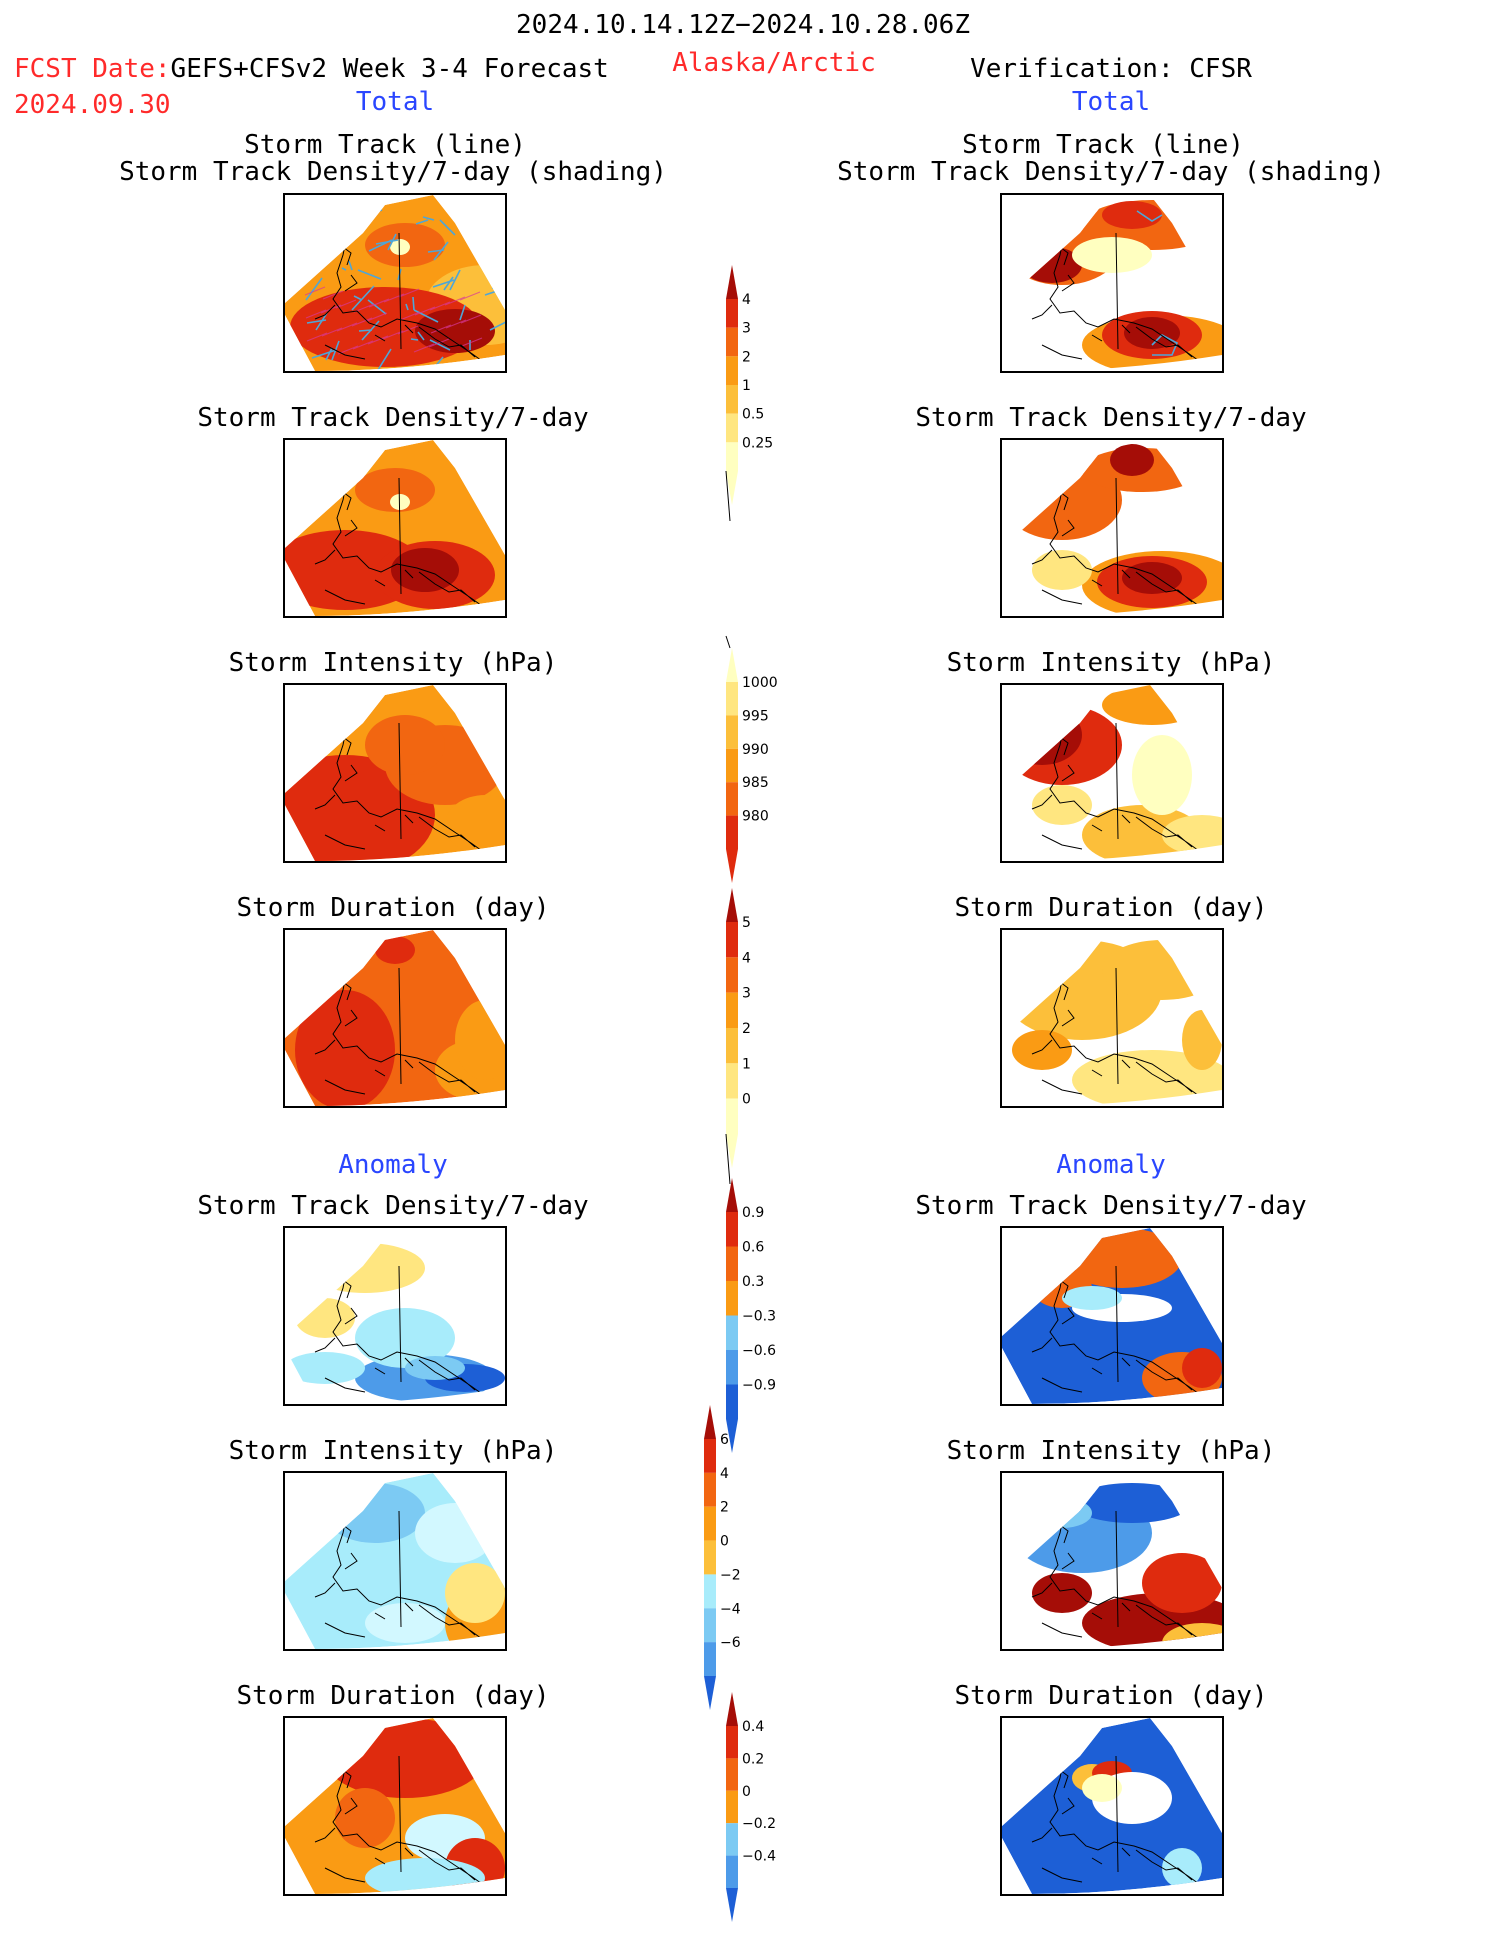 Image resolution: width=1487 pixels, height=1942 pixels. What do you see at coordinates (762, 1325) in the screenshot?
I see `colorbar-density-anom: 0.9 0.6 0.3 −0.3 −0.6 −0.9` at bounding box center [762, 1325].